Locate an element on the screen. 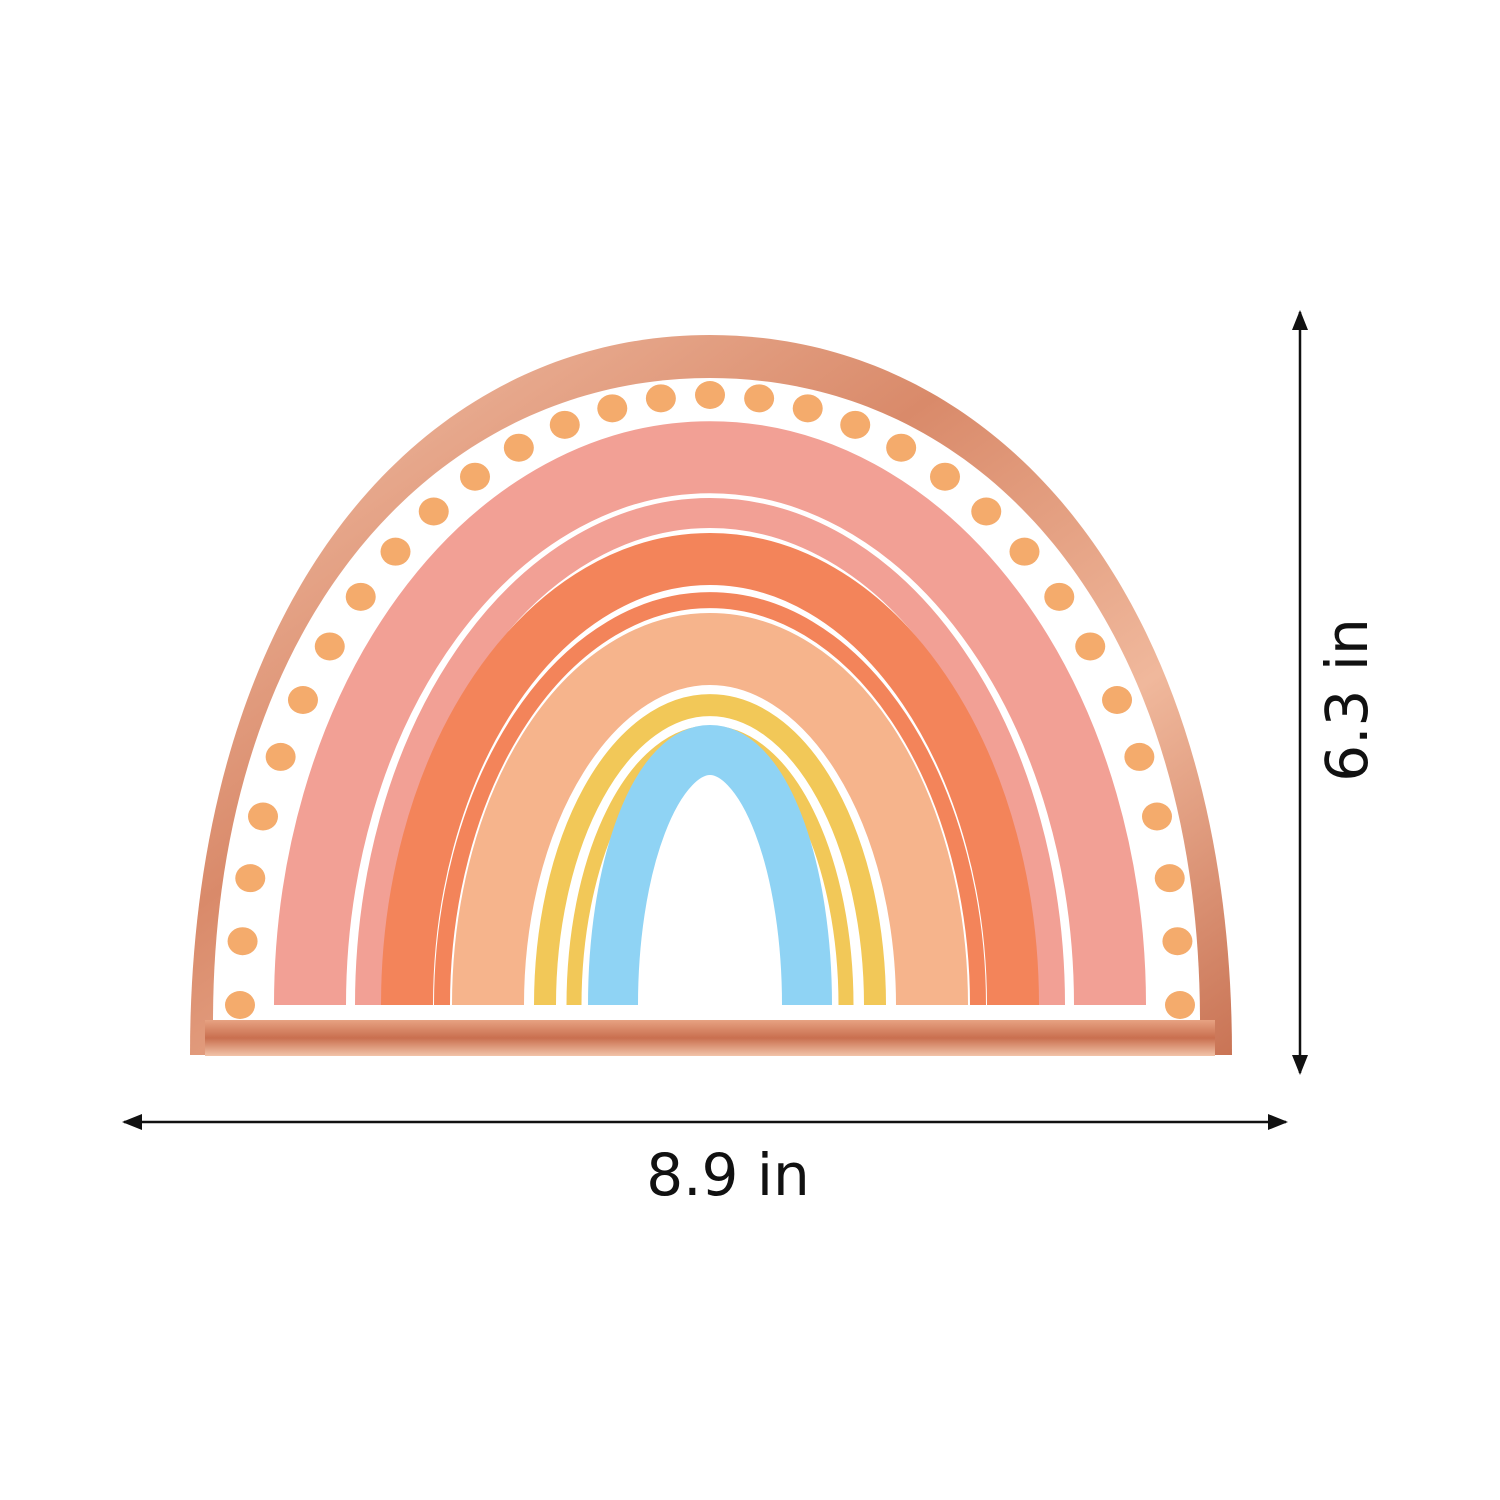  plate-base-rim is located at coordinates (710, 1038).